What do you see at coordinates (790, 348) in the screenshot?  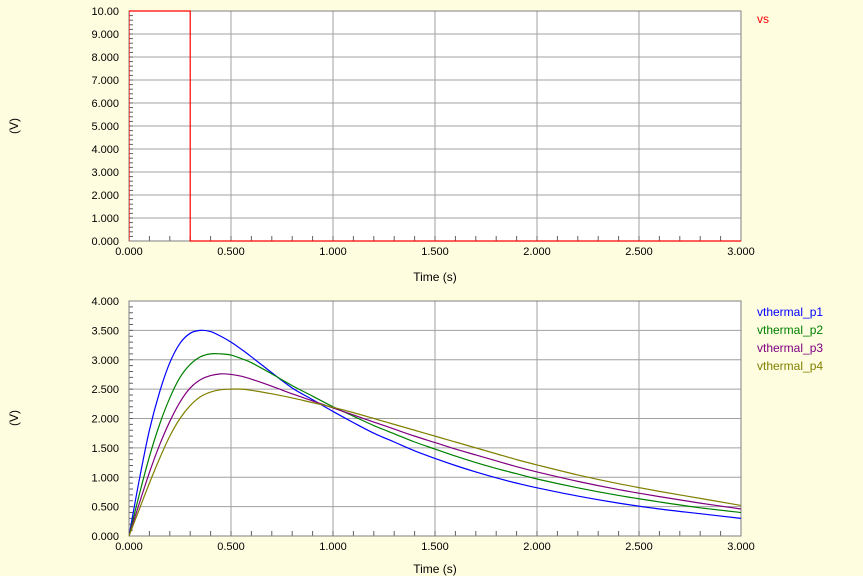 I see `legend-entry-vthermal_p3: vthermal_p3` at bounding box center [790, 348].